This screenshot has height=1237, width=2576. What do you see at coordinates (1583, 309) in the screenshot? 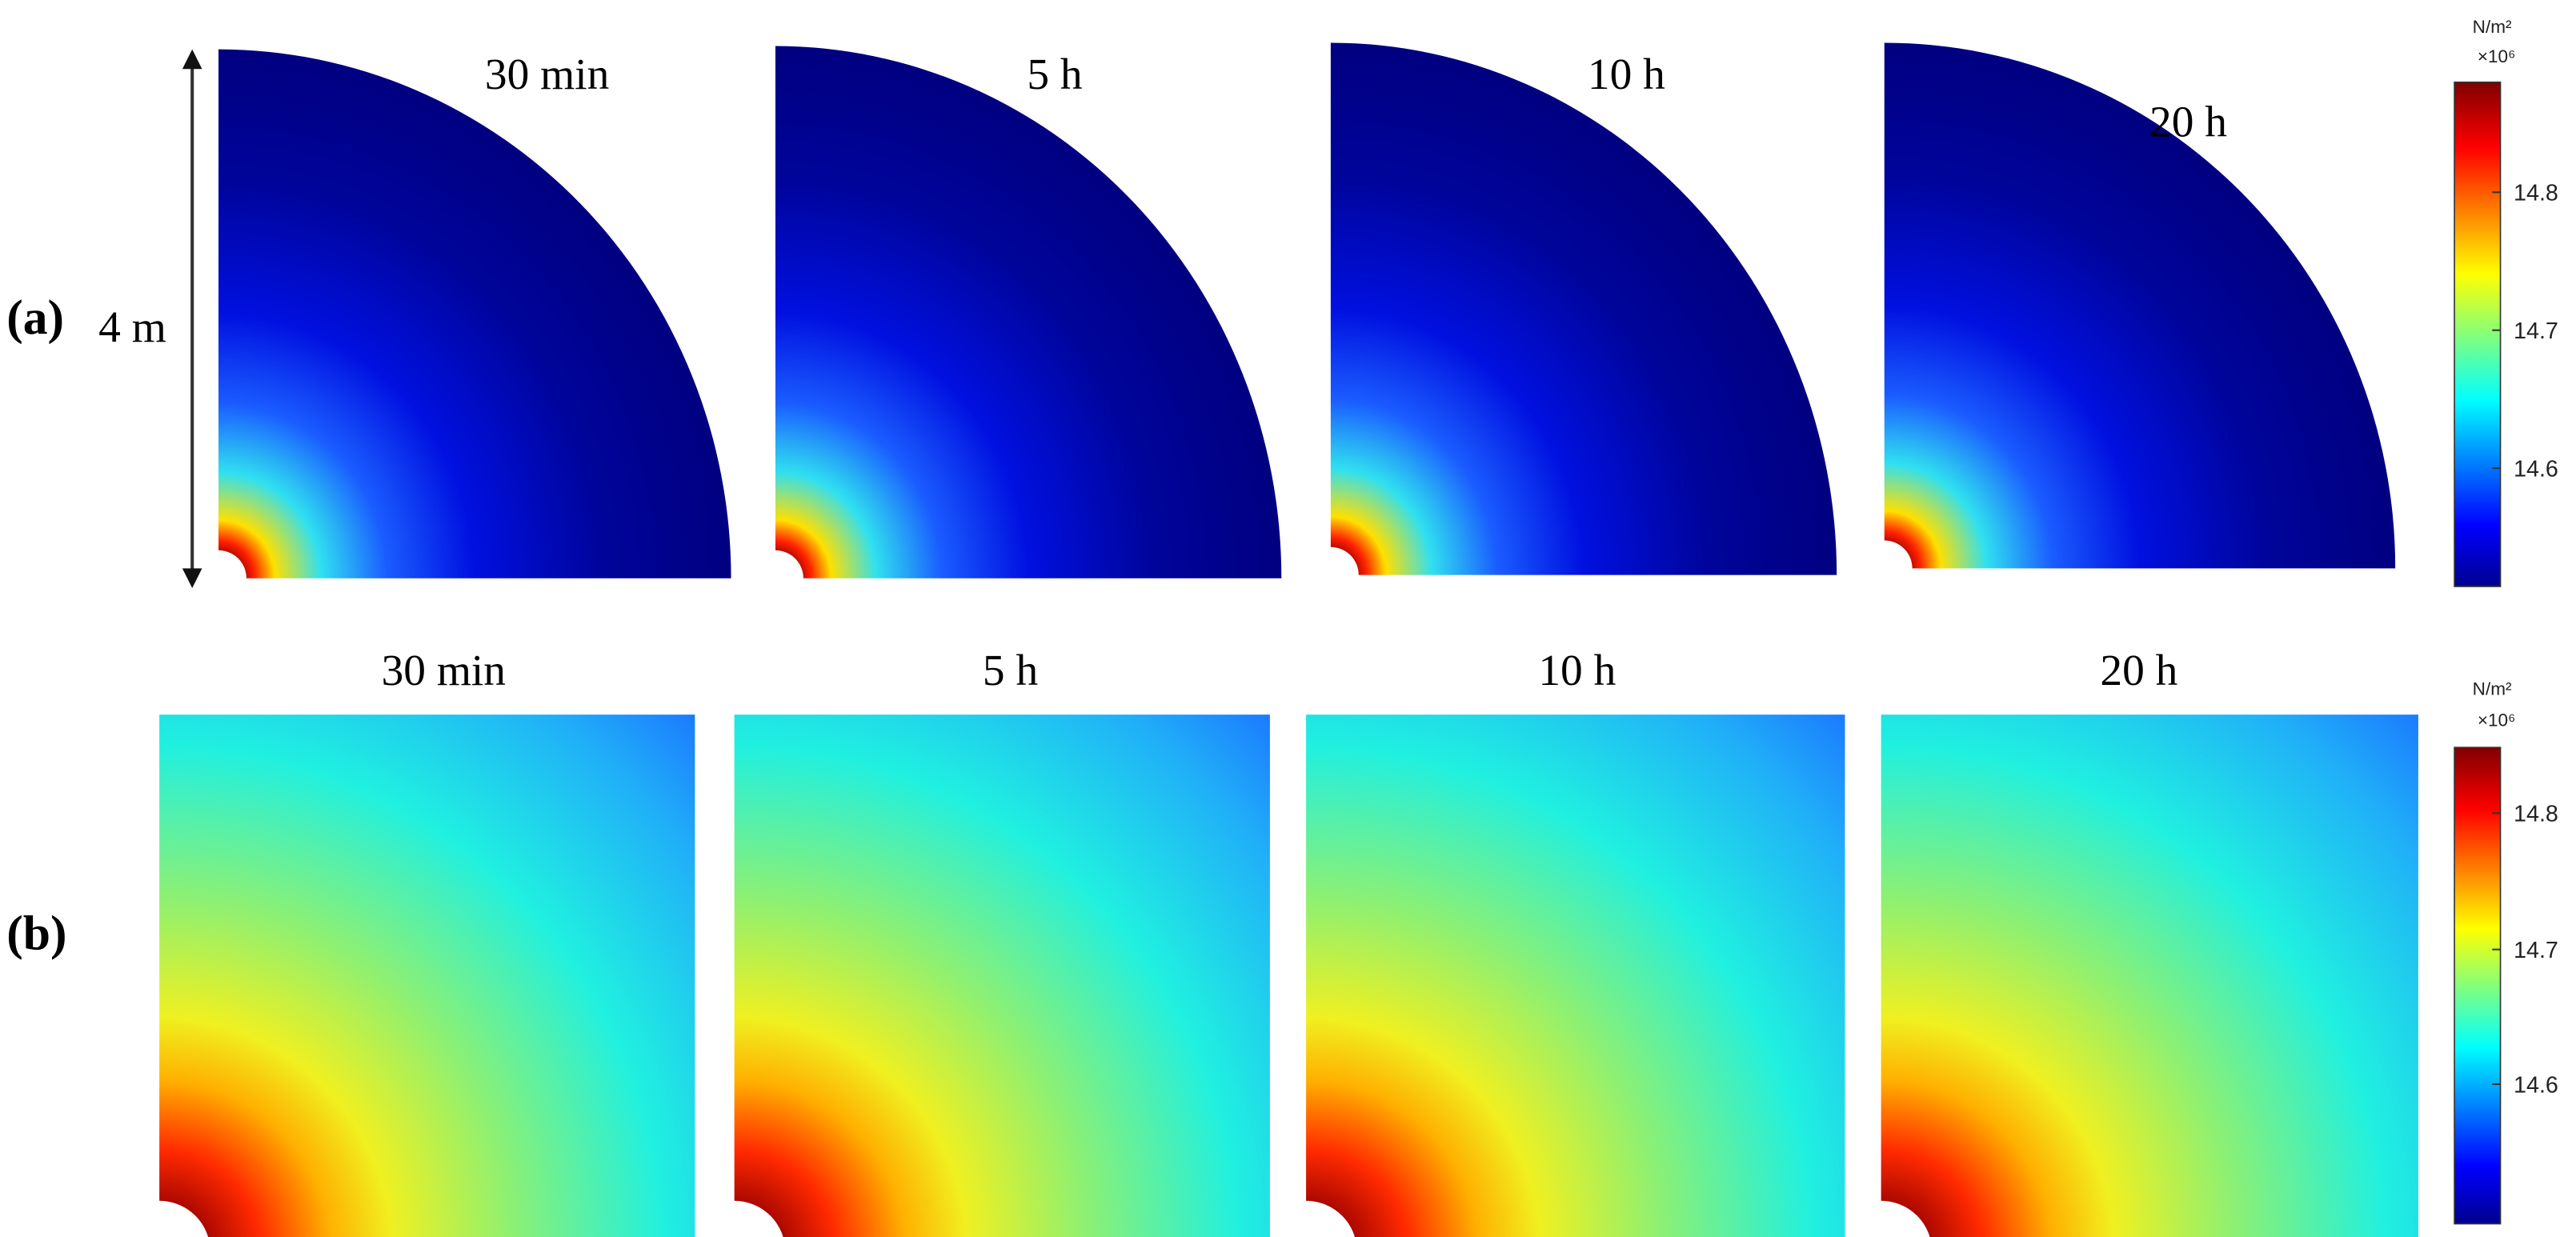
I see `plot-a3` at bounding box center [1583, 309].